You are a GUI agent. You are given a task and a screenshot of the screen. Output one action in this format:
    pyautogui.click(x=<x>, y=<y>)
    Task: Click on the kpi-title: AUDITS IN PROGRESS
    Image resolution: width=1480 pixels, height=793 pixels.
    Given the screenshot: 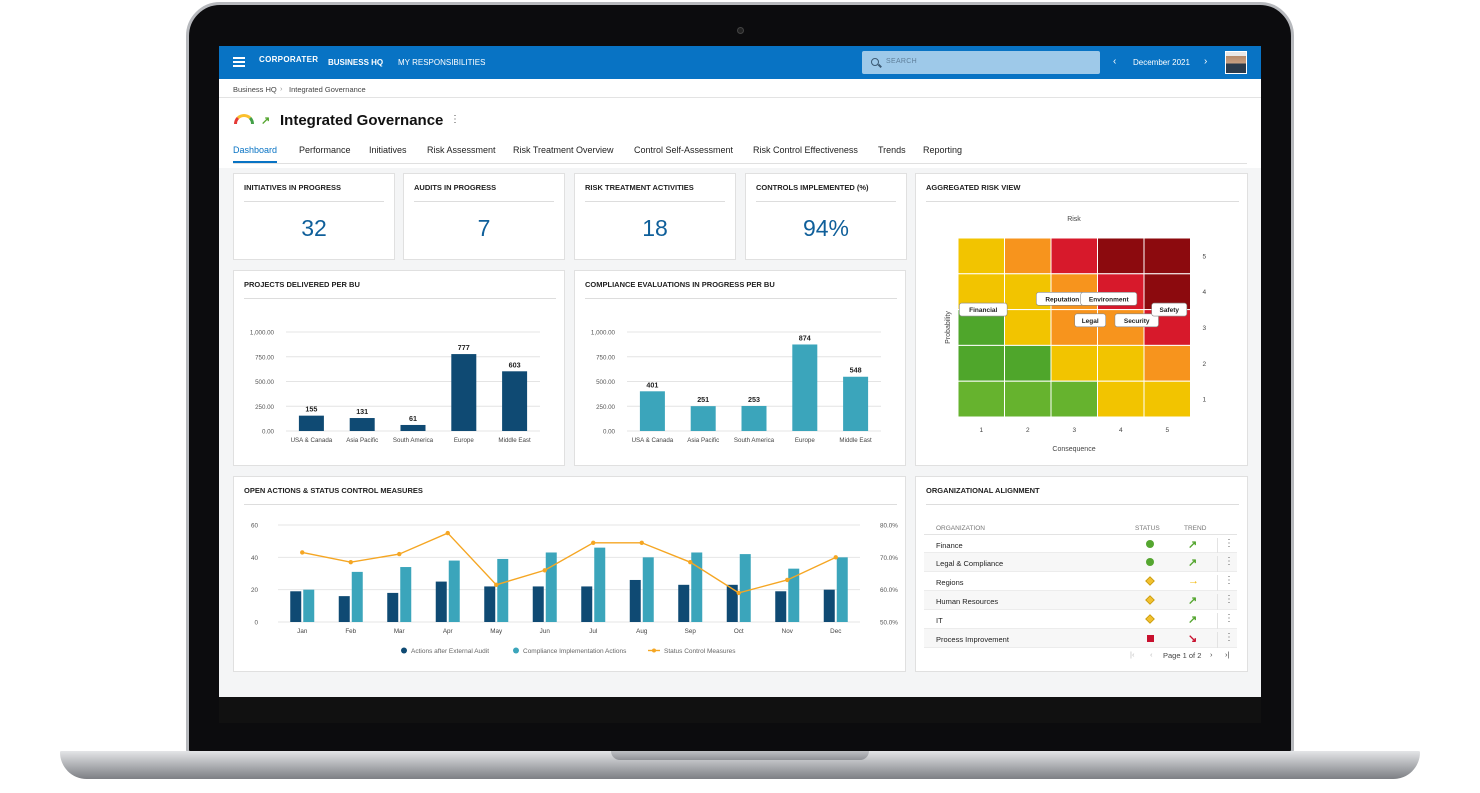 What is the action you would take?
    pyautogui.click(x=455, y=187)
    